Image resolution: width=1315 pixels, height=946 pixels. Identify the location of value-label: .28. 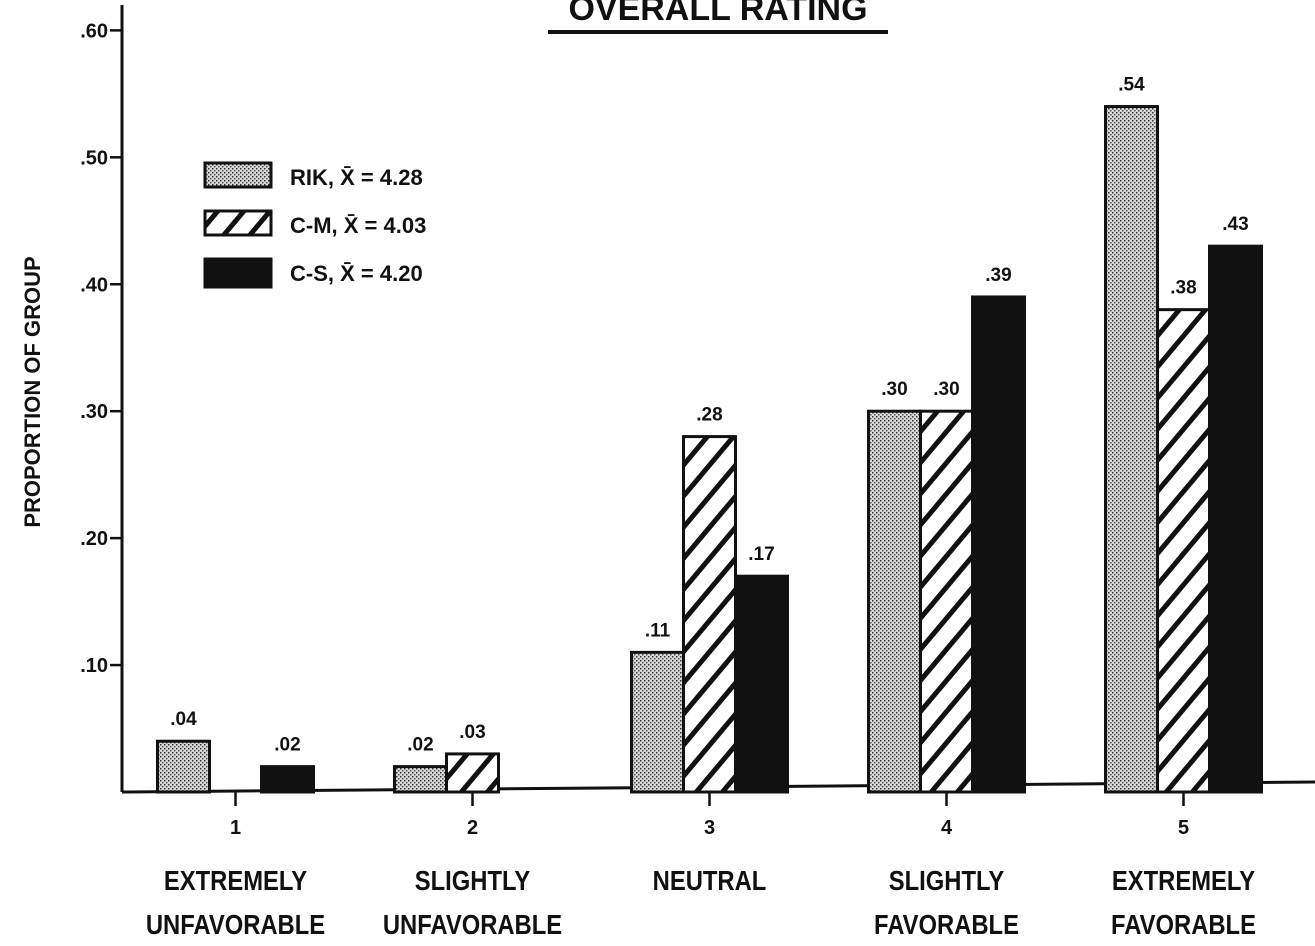
(709, 415).